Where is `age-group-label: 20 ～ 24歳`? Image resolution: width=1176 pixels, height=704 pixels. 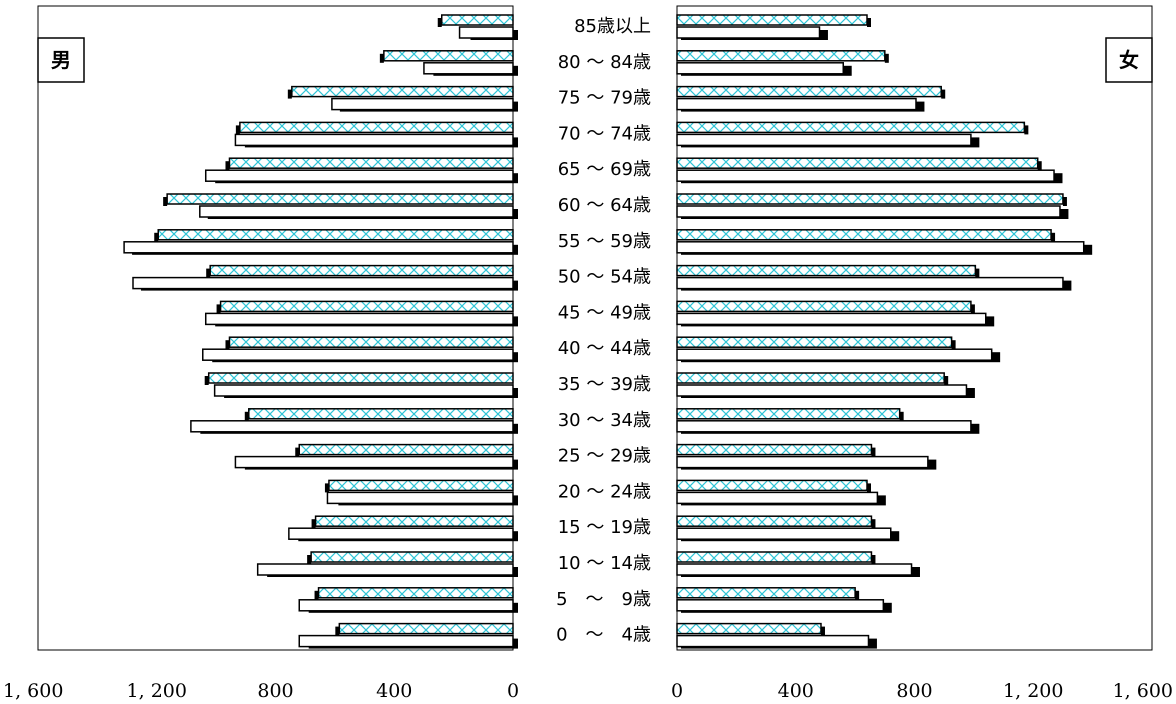
age-group-label: 20 ～ 24歳 is located at coordinates (604, 491).